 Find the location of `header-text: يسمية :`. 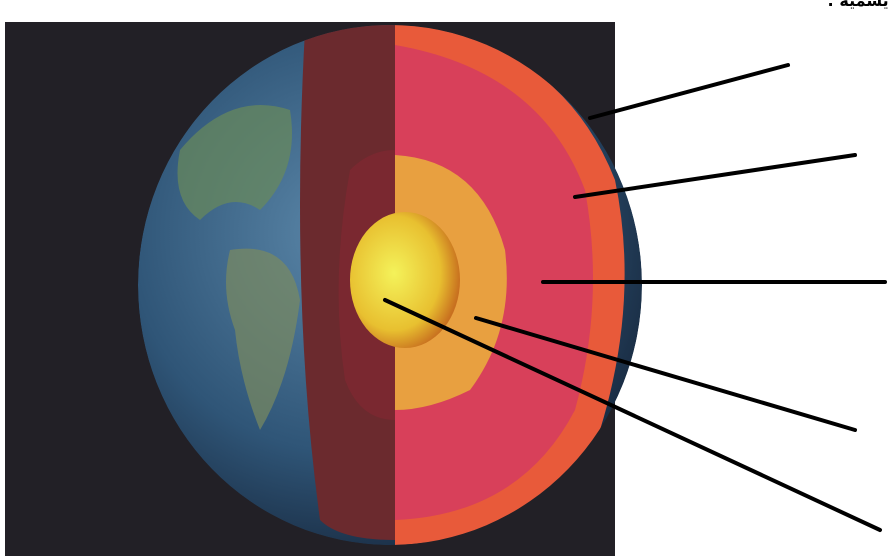

header-text: يسمية : is located at coordinates (857, 5).